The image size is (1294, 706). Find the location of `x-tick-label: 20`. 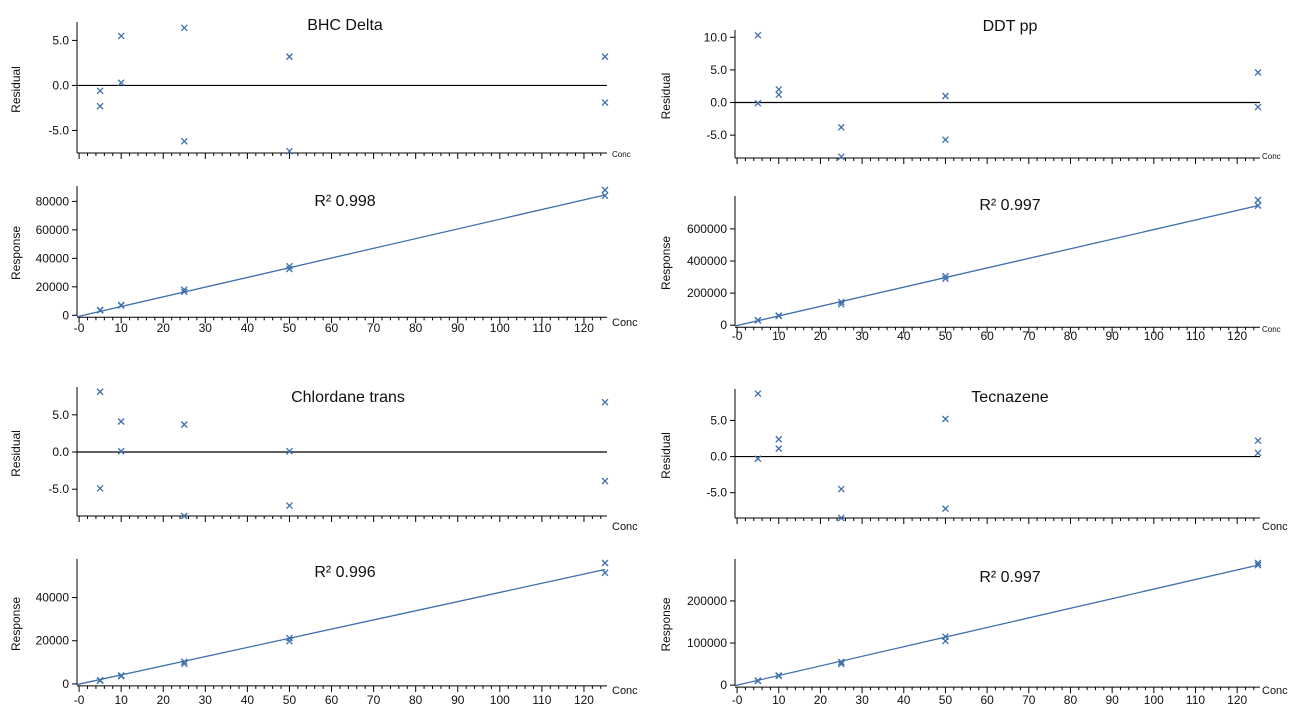

x-tick-label: 20 is located at coordinates (821, 699).